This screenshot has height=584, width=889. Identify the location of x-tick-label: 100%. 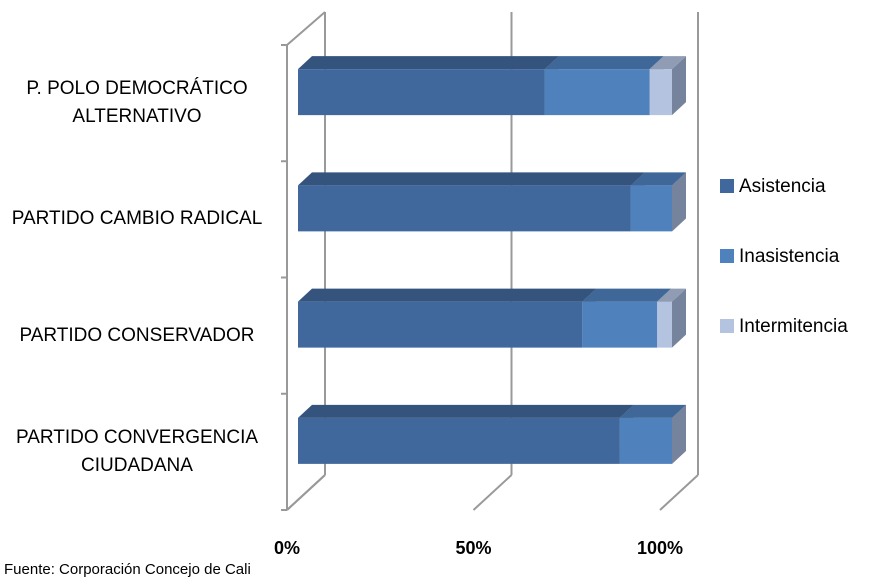
(660, 548).